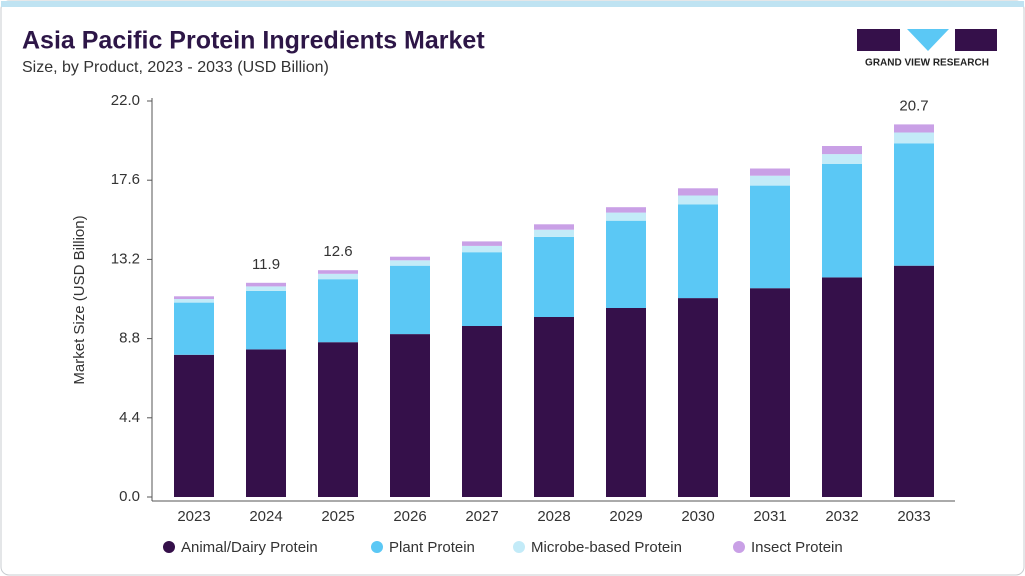  What do you see at coordinates (927, 63) in the screenshot?
I see `brand: GRAND VIEW RESEARCH` at bounding box center [927, 63].